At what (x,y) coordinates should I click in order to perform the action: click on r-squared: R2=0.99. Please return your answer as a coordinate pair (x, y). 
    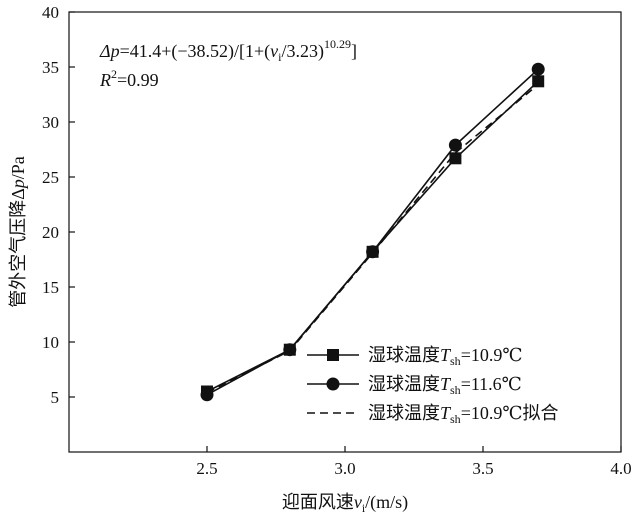
    Looking at the image, I should click on (129, 78).